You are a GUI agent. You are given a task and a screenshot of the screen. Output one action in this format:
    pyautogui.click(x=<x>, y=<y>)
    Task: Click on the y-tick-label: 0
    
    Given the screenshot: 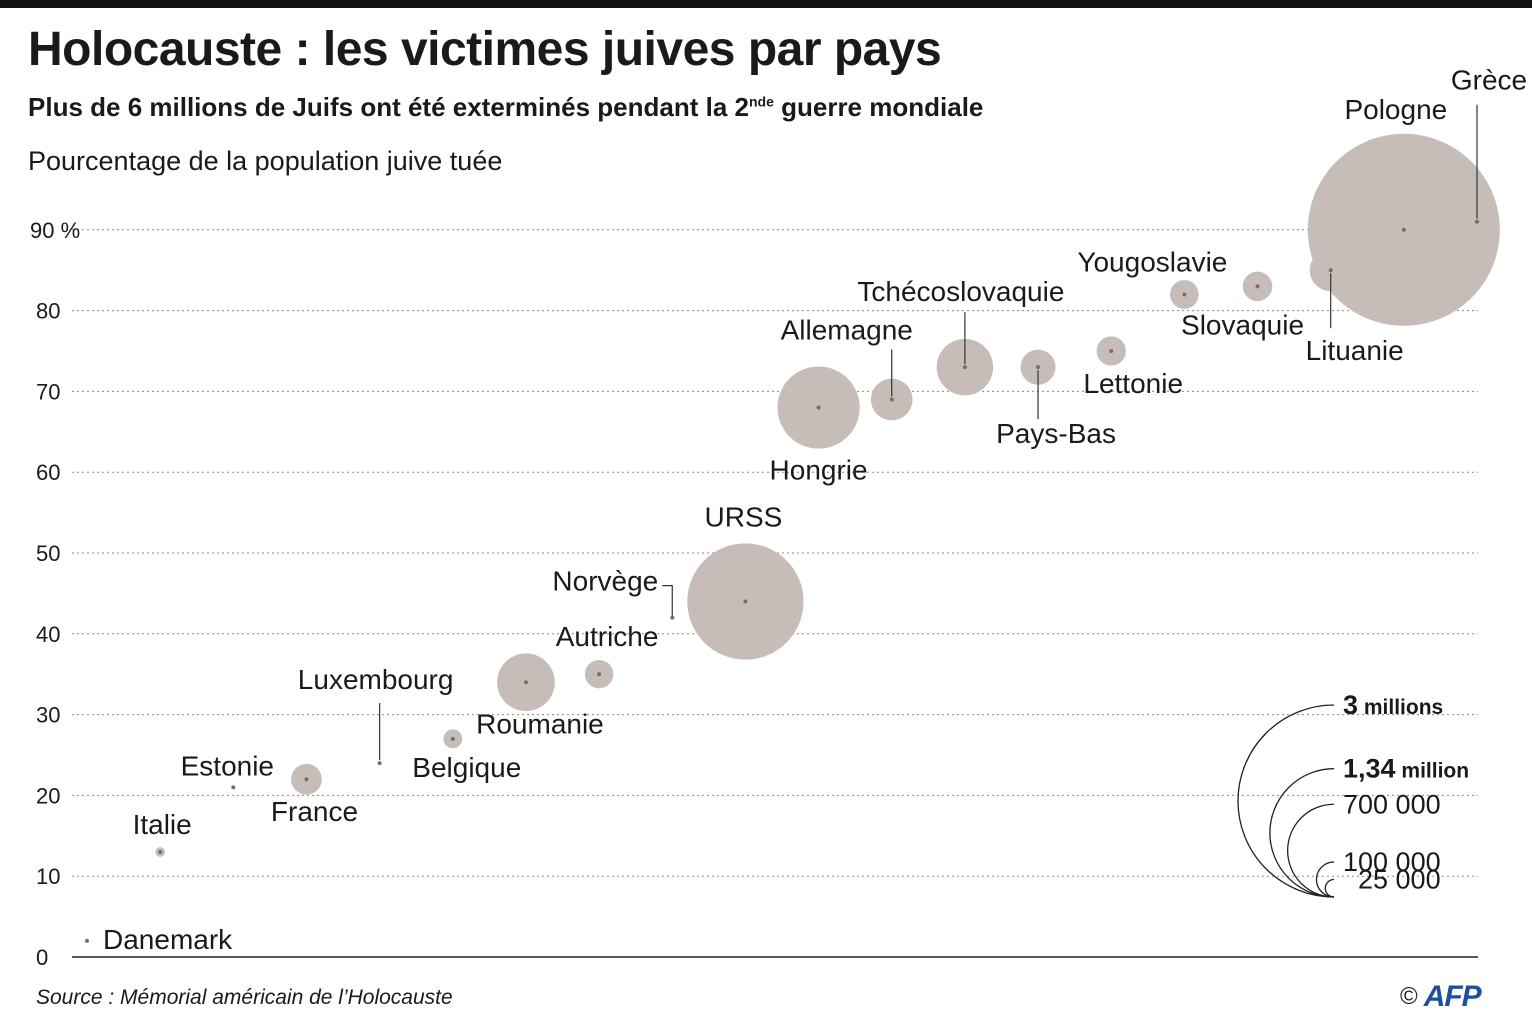 What is the action you would take?
    pyautogui.click(x=42, y=957)
    